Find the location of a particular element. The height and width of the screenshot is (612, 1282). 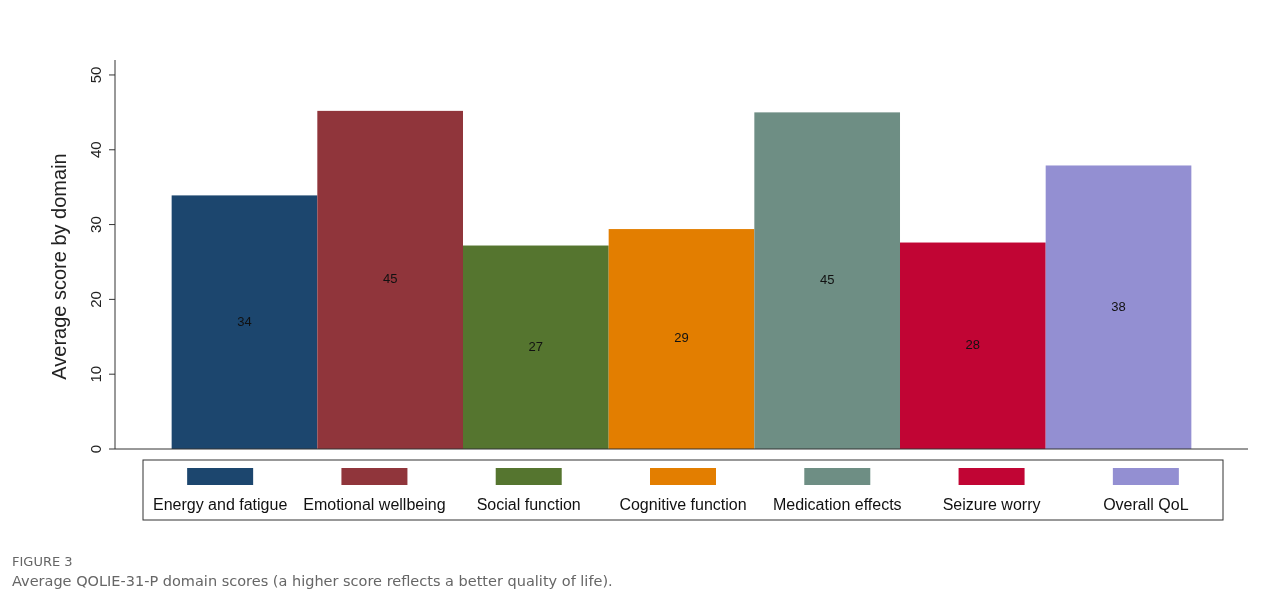

caption: FIGURE 3 is located at coordinates (42, 561).